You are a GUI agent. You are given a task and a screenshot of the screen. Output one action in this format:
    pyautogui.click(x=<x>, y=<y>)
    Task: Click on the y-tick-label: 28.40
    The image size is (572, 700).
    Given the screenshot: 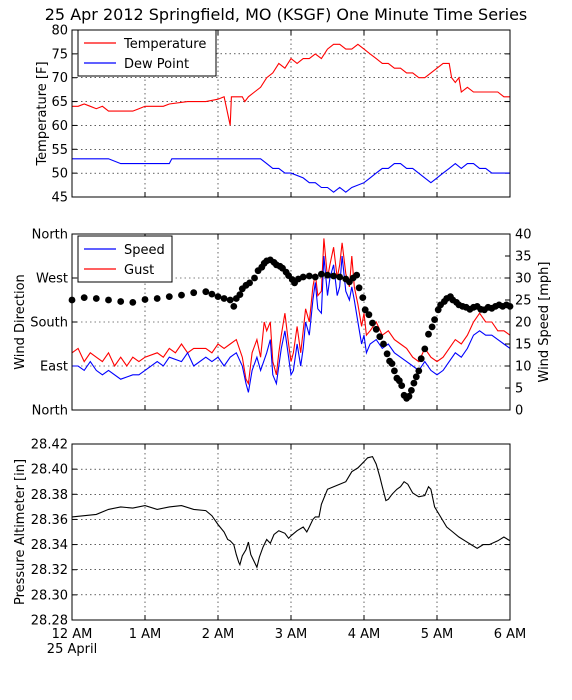 What is the action you would take?
    pyautogui.click(x=49, y=470)
    